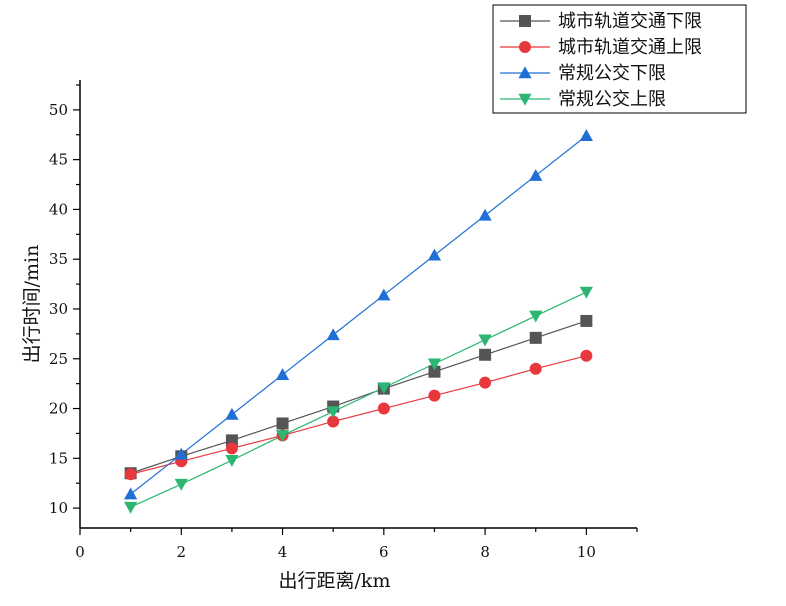 This screenshot has width=786, height=606. What do you see at coordinates (485, 552) in the screenshot?
I see `x-tick-label: 8` at bounding box center [485, 552].